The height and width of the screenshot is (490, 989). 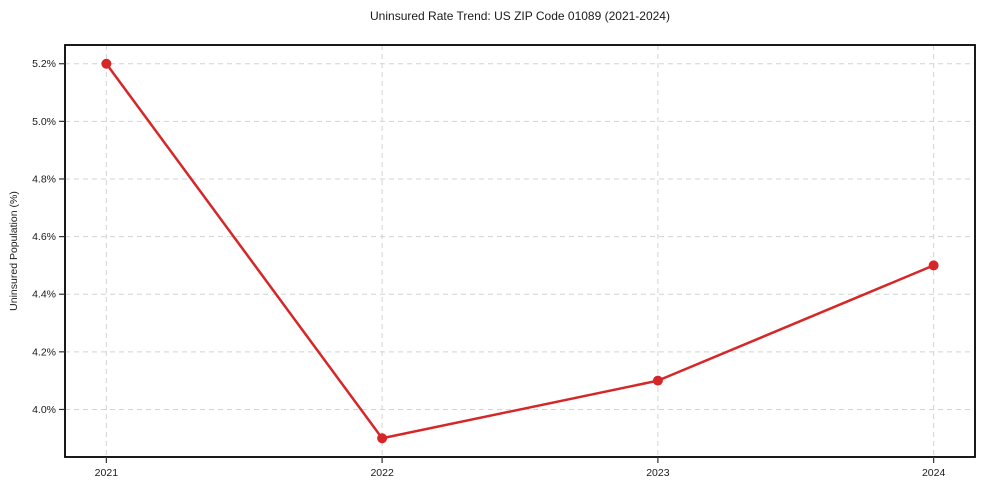 What do you see at coordinates (382, 473) in the screenshot?
I see `x-tick-label: 2022` at bounding box center [382, 473].